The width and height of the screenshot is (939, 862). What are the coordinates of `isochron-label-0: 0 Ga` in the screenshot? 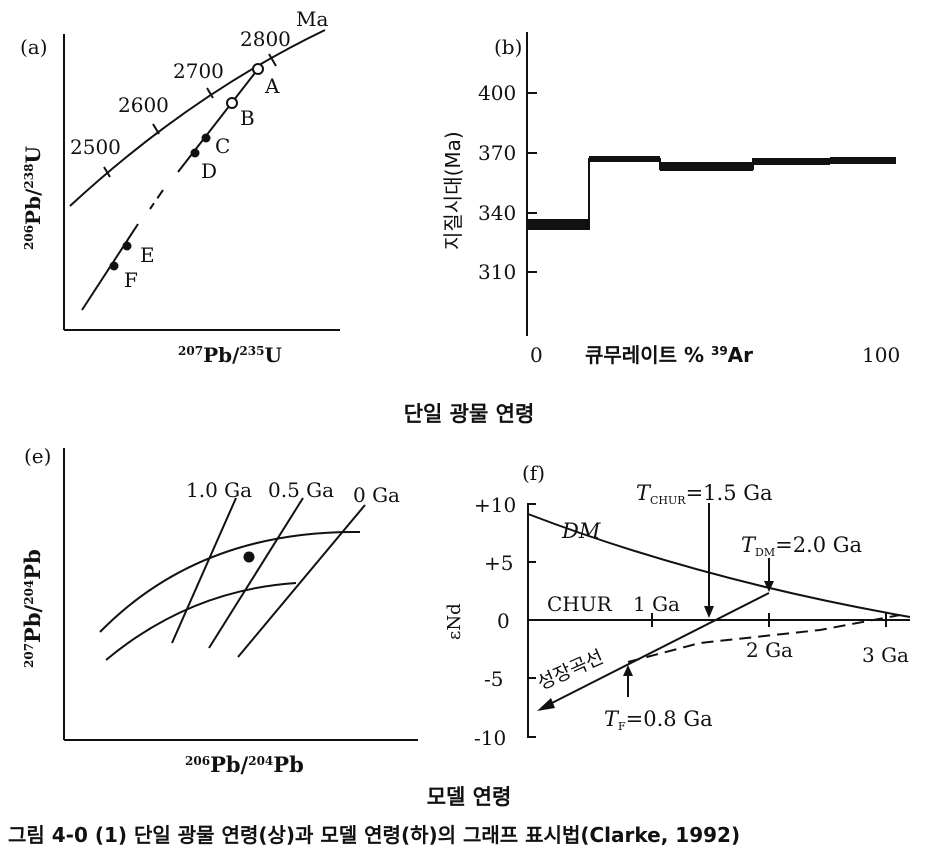 It's located at (376, 495).